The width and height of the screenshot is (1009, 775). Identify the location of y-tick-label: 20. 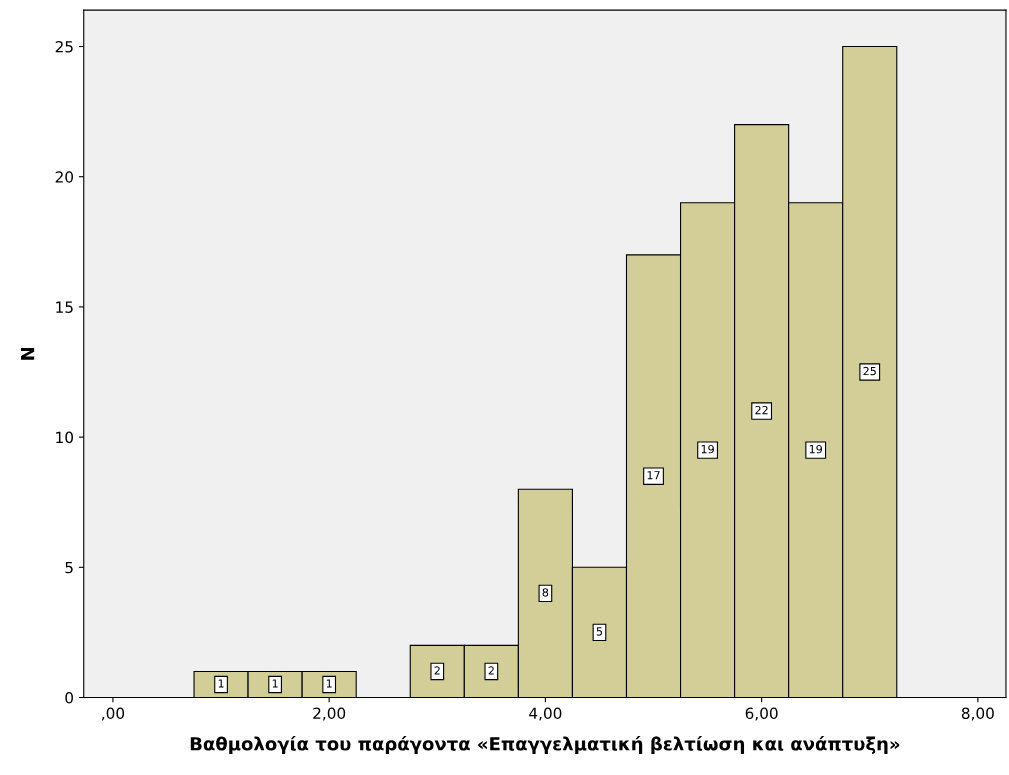
(64, 177).